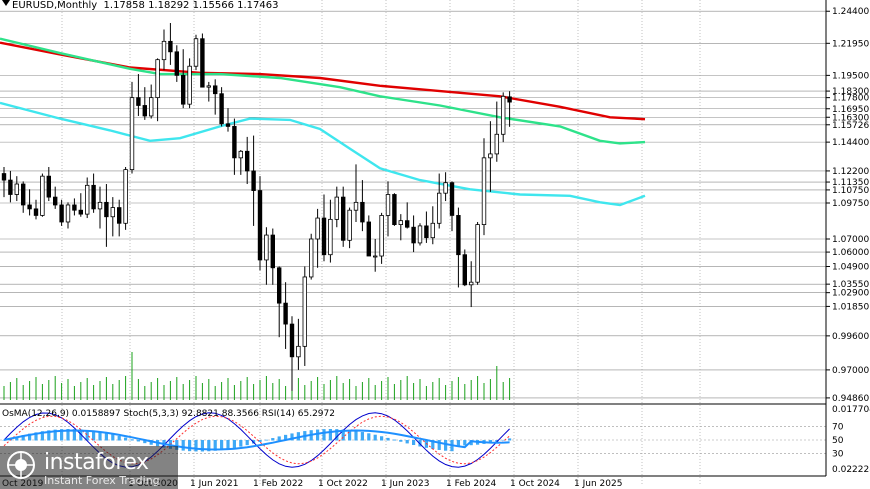 This screenshot has height=489, width=870. I want to click on indicator-panel, so click(413, 440).